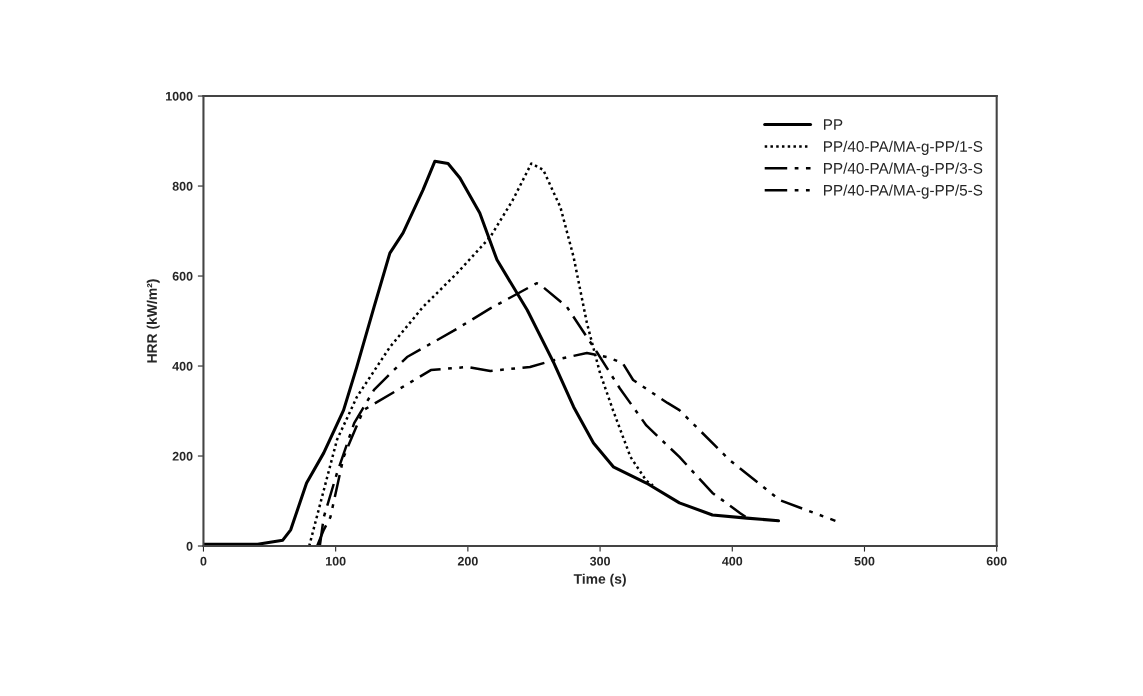 The image size is (1143, 696). What do you see at coordinates (467, 561) in the screenshot?
I see `x-tick-label: 200` at bounding box center [467, 561].